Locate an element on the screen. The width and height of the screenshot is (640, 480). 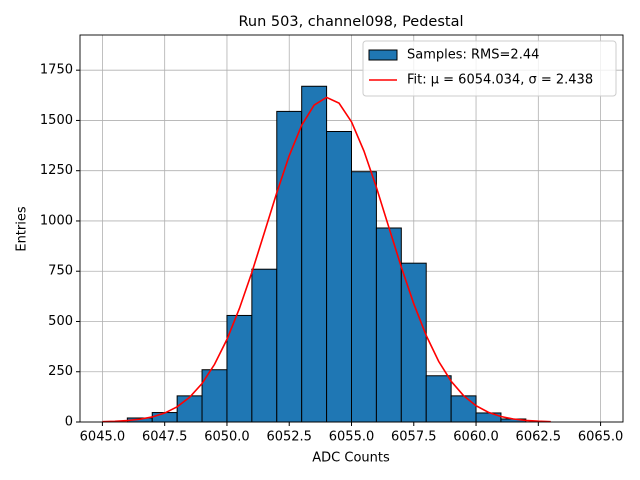
x-tick-label: 6047.5 is located at coordinates (165, 437).